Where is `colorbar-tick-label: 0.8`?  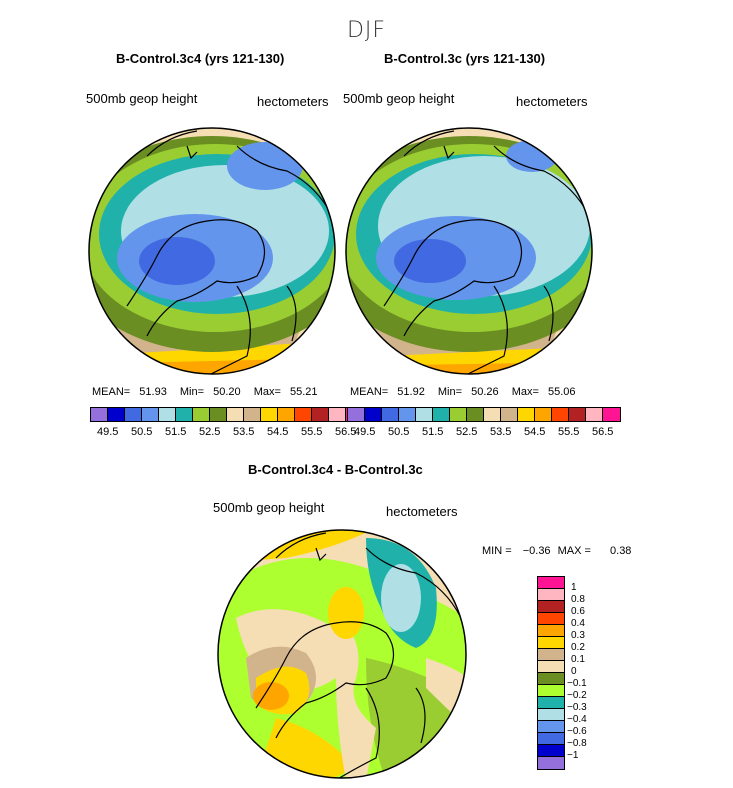 colorbar-tick-label: 0.8 is located at coordinates (578, 599).